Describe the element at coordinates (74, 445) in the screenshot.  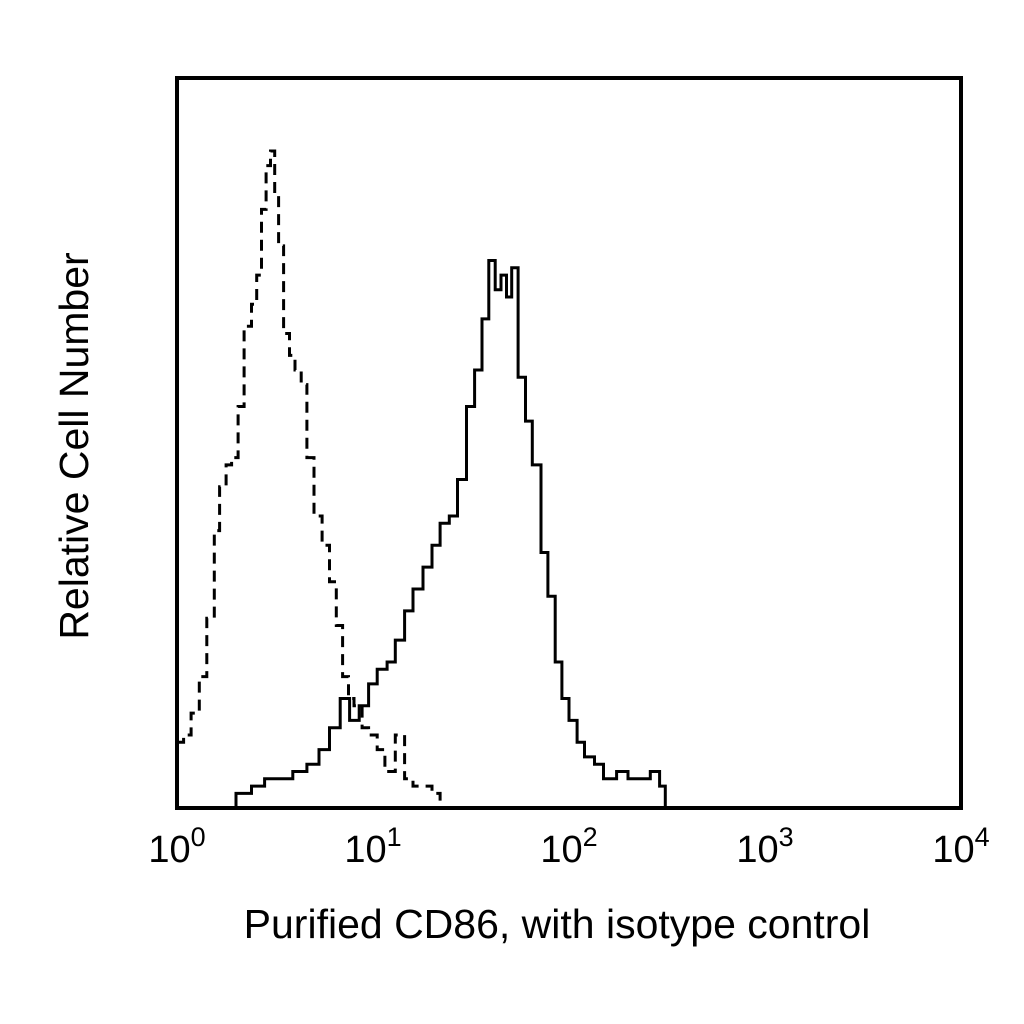
I see `y-axis-label: Relative Cell Number` at that location.